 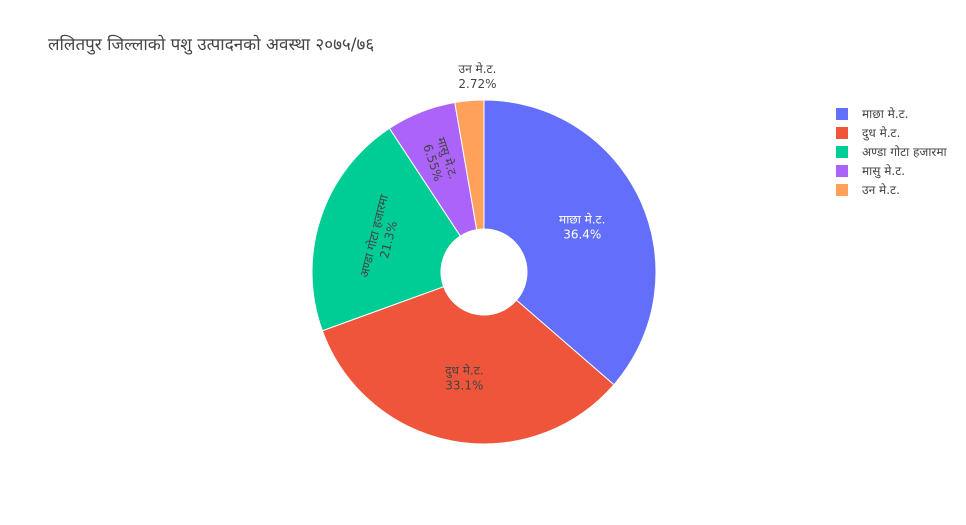 I want to click on legend-item-3: अण्डा गोटा हजारमा, so click(x=892, y=152).